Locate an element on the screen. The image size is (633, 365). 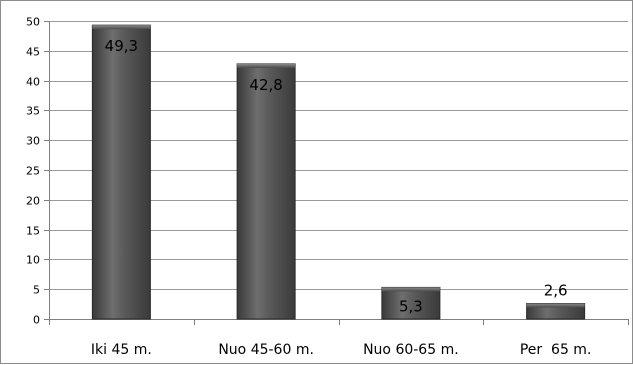
y-tick-label: 40 is located at coordinates (33, 82).